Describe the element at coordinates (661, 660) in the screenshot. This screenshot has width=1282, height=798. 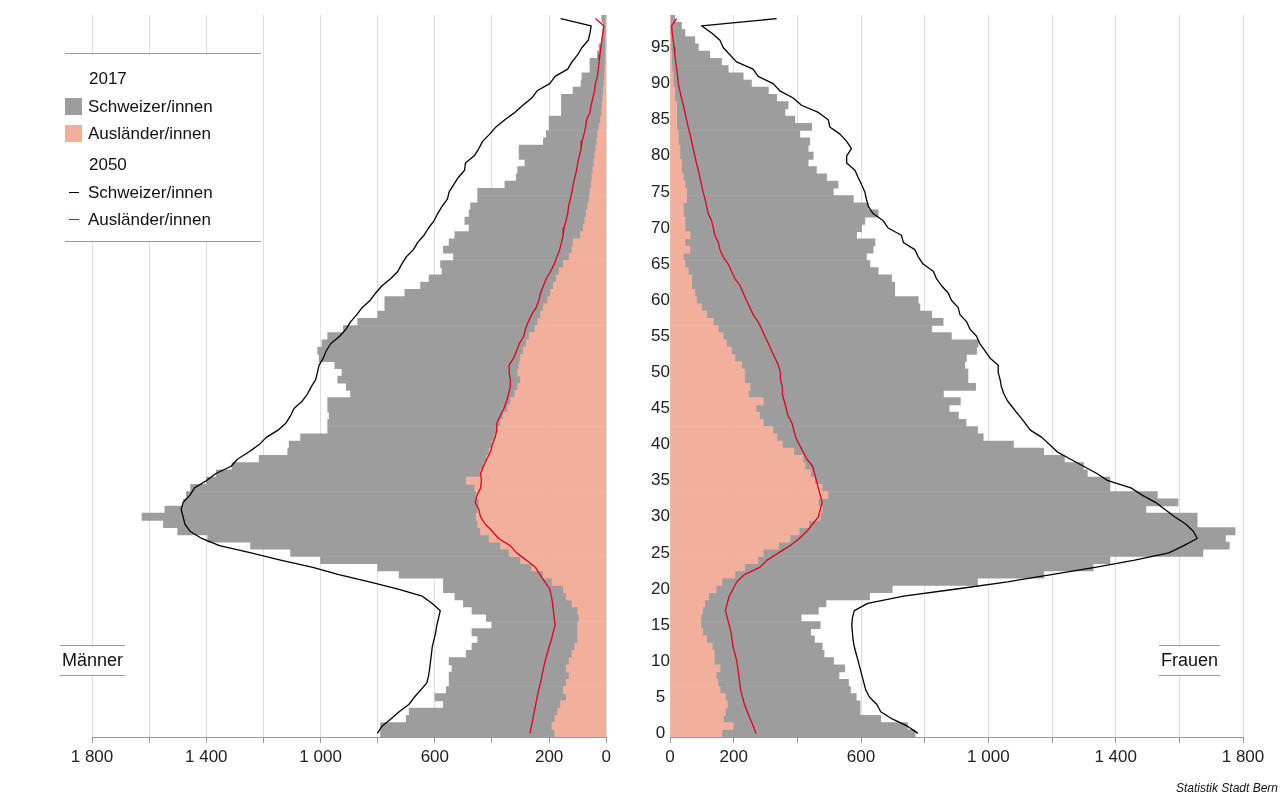
I see `y-tick-label: 10` at that location.